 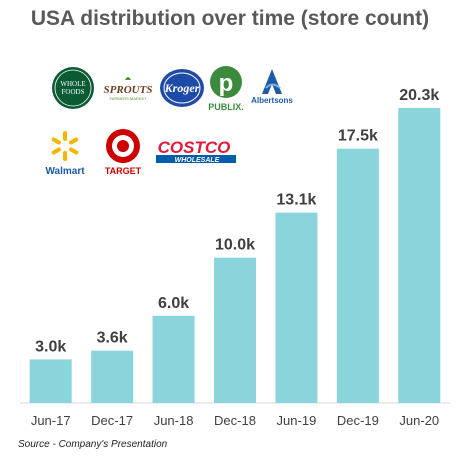 I want to click on svg-text: SPROUTS, so click(x=128, y=90).